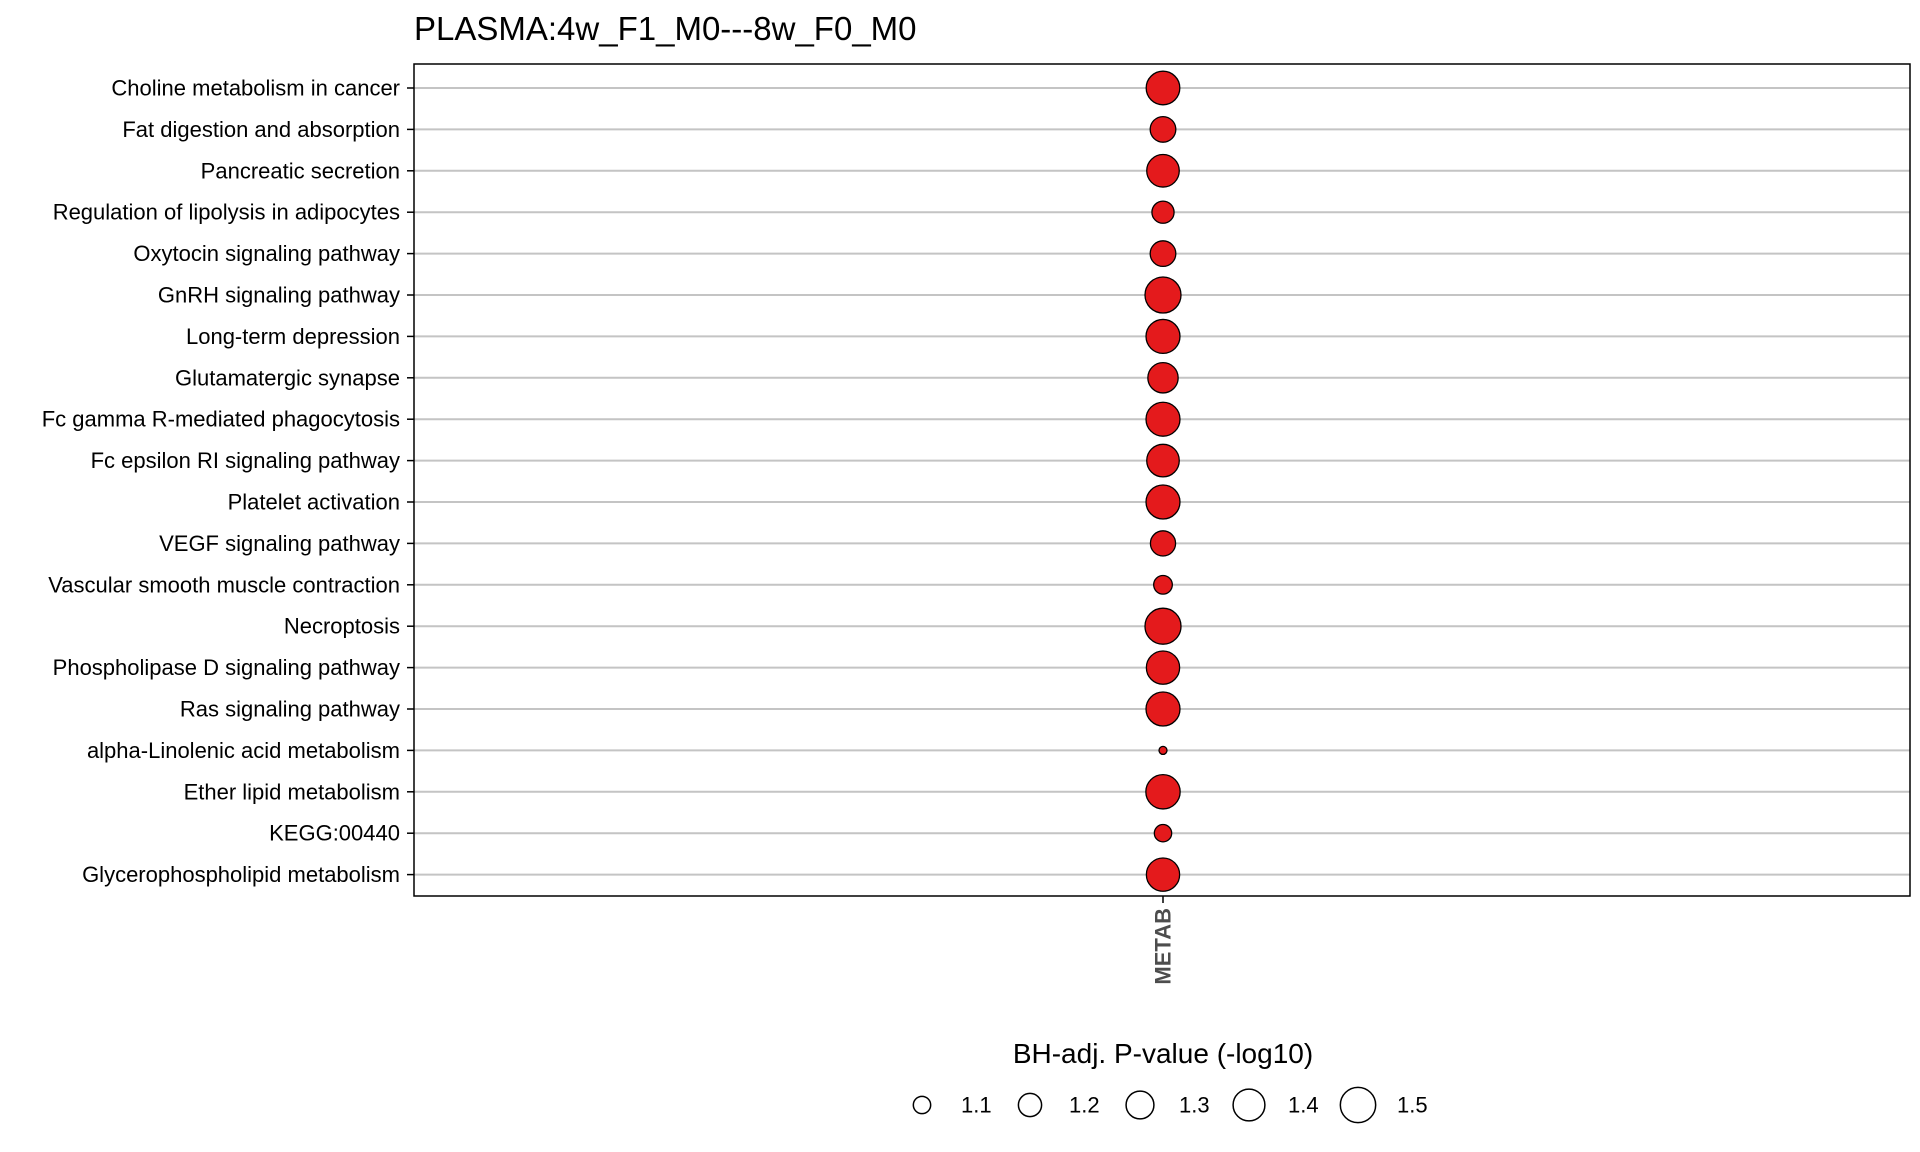  Describe the element at coordinates (342, 626) in the screenshot. I see `y-tick-label: Necroptosis` at that location.